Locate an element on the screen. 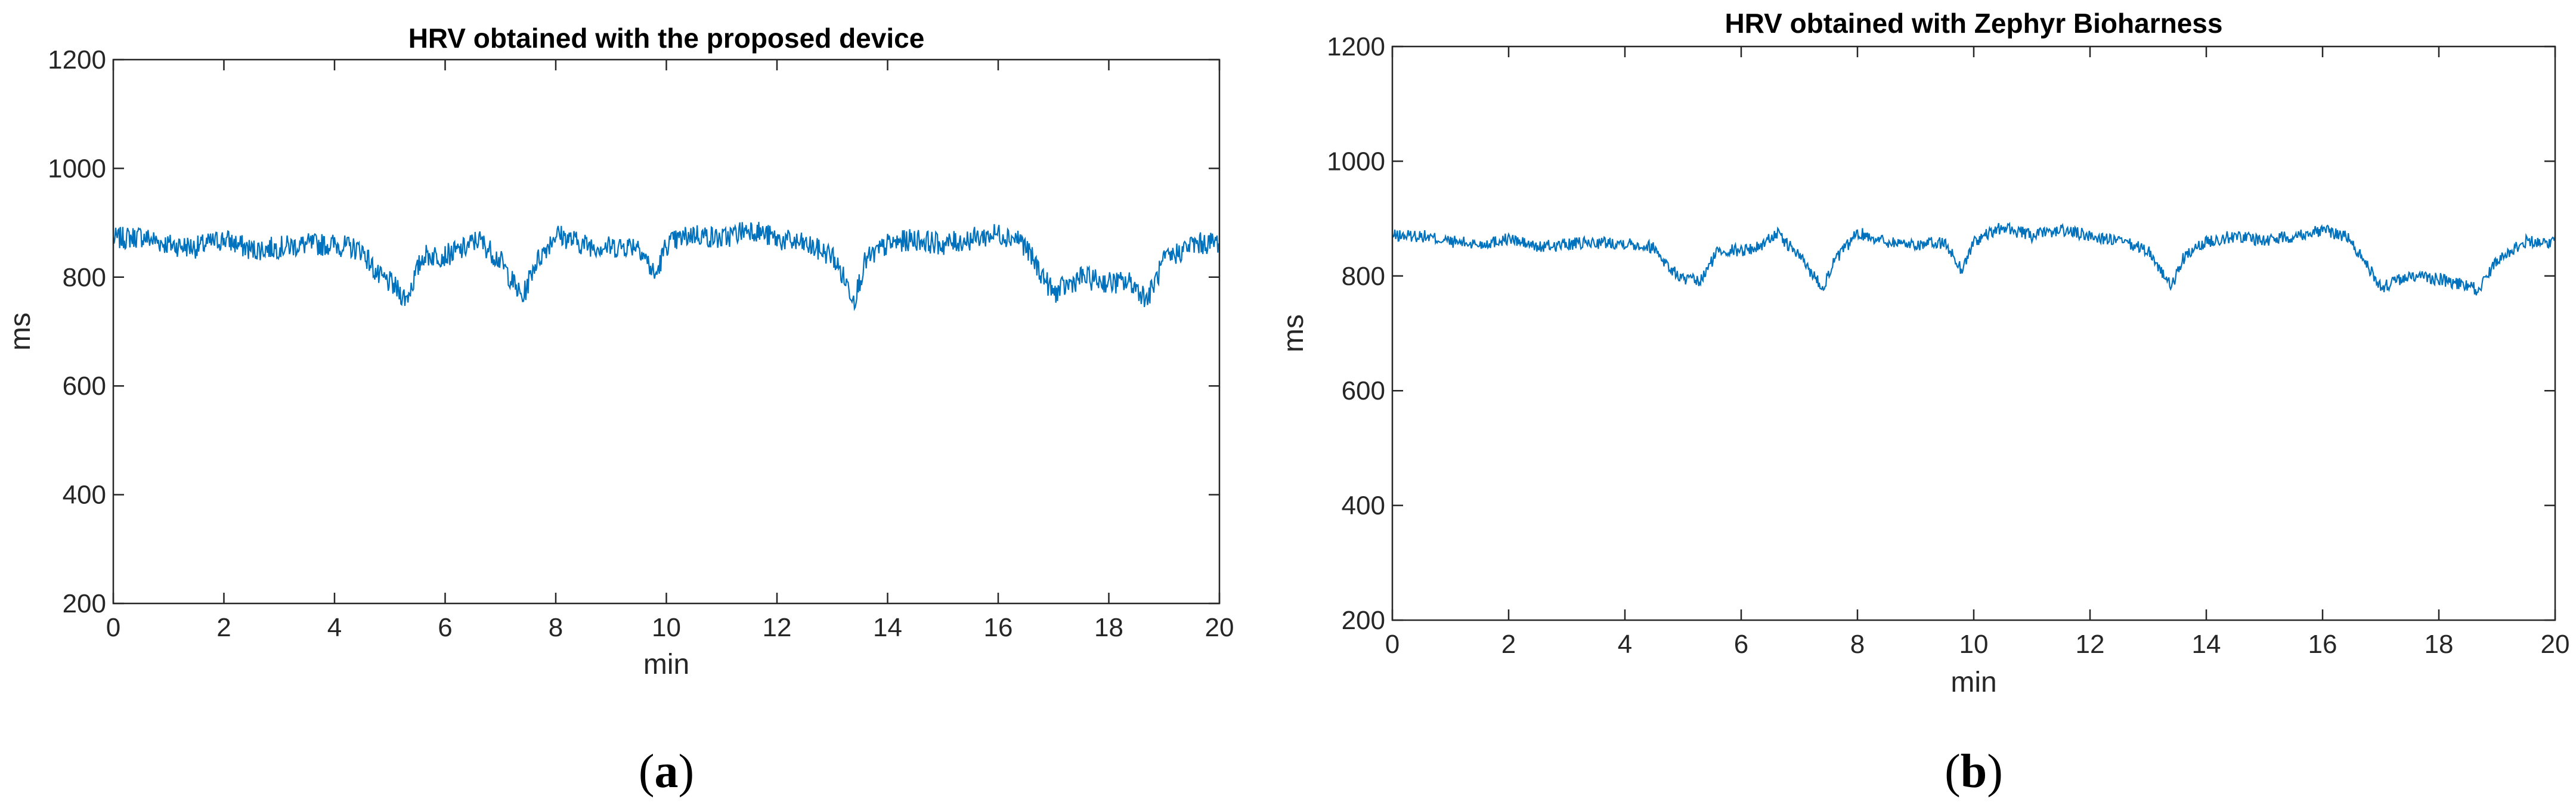 This screenshot has width=2576, height=805. chart-title: HRV obtained with the proposed device is located at coordinates (666, 38).